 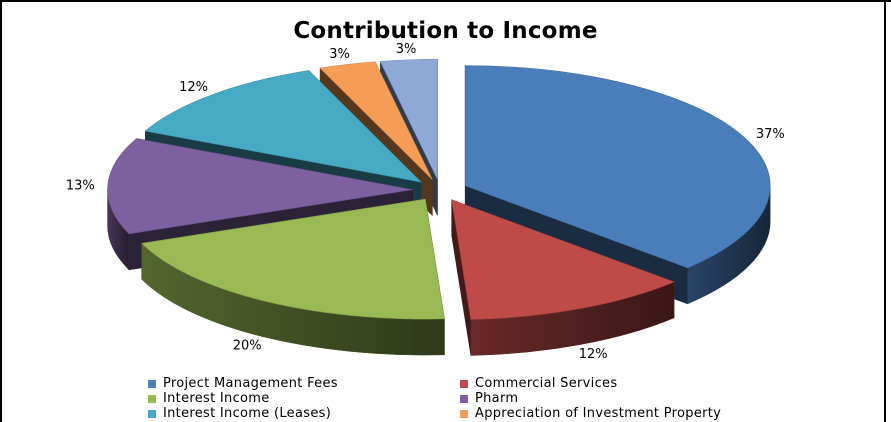 What do you see at coordinates (593, 354) in the screenshot?
I see `data-label-commercial-services: 12%` at bounding box center [593, 354].